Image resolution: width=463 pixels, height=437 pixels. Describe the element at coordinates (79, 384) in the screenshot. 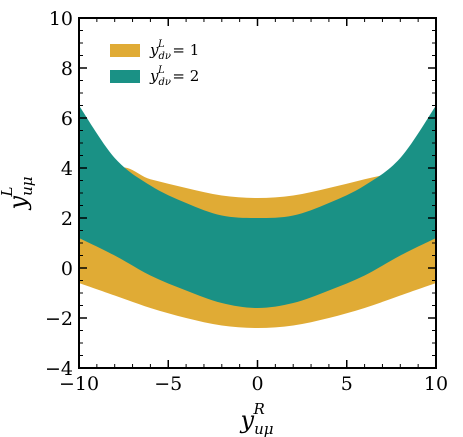

I see `x-tick-label: −10` at that location.